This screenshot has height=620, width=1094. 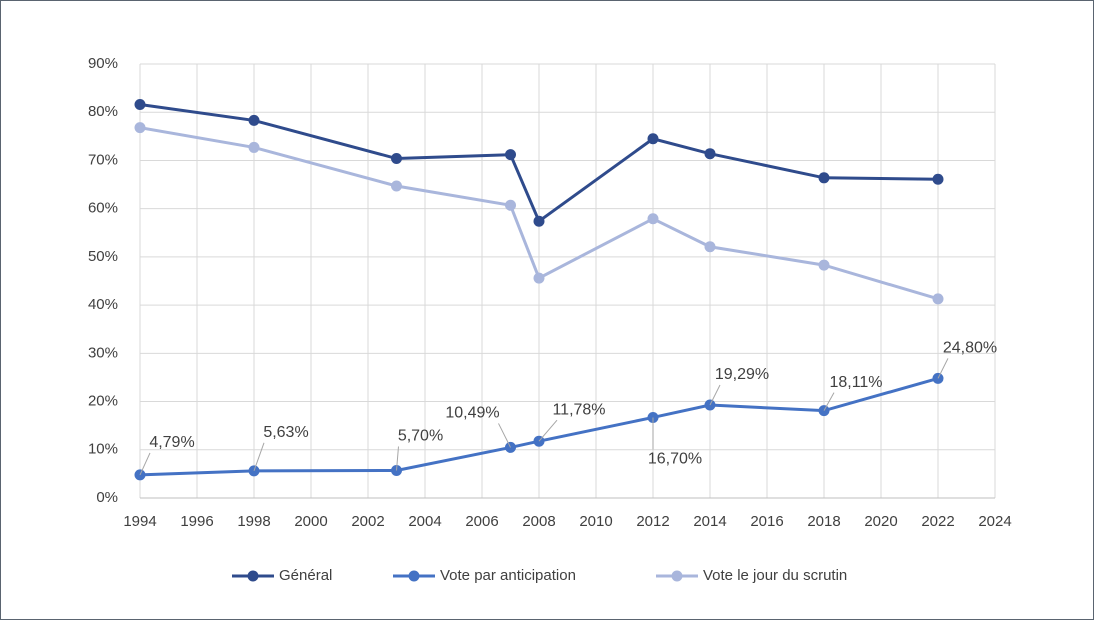 I want to click on x-tick-label: 2008, so click(x=538, y=521).